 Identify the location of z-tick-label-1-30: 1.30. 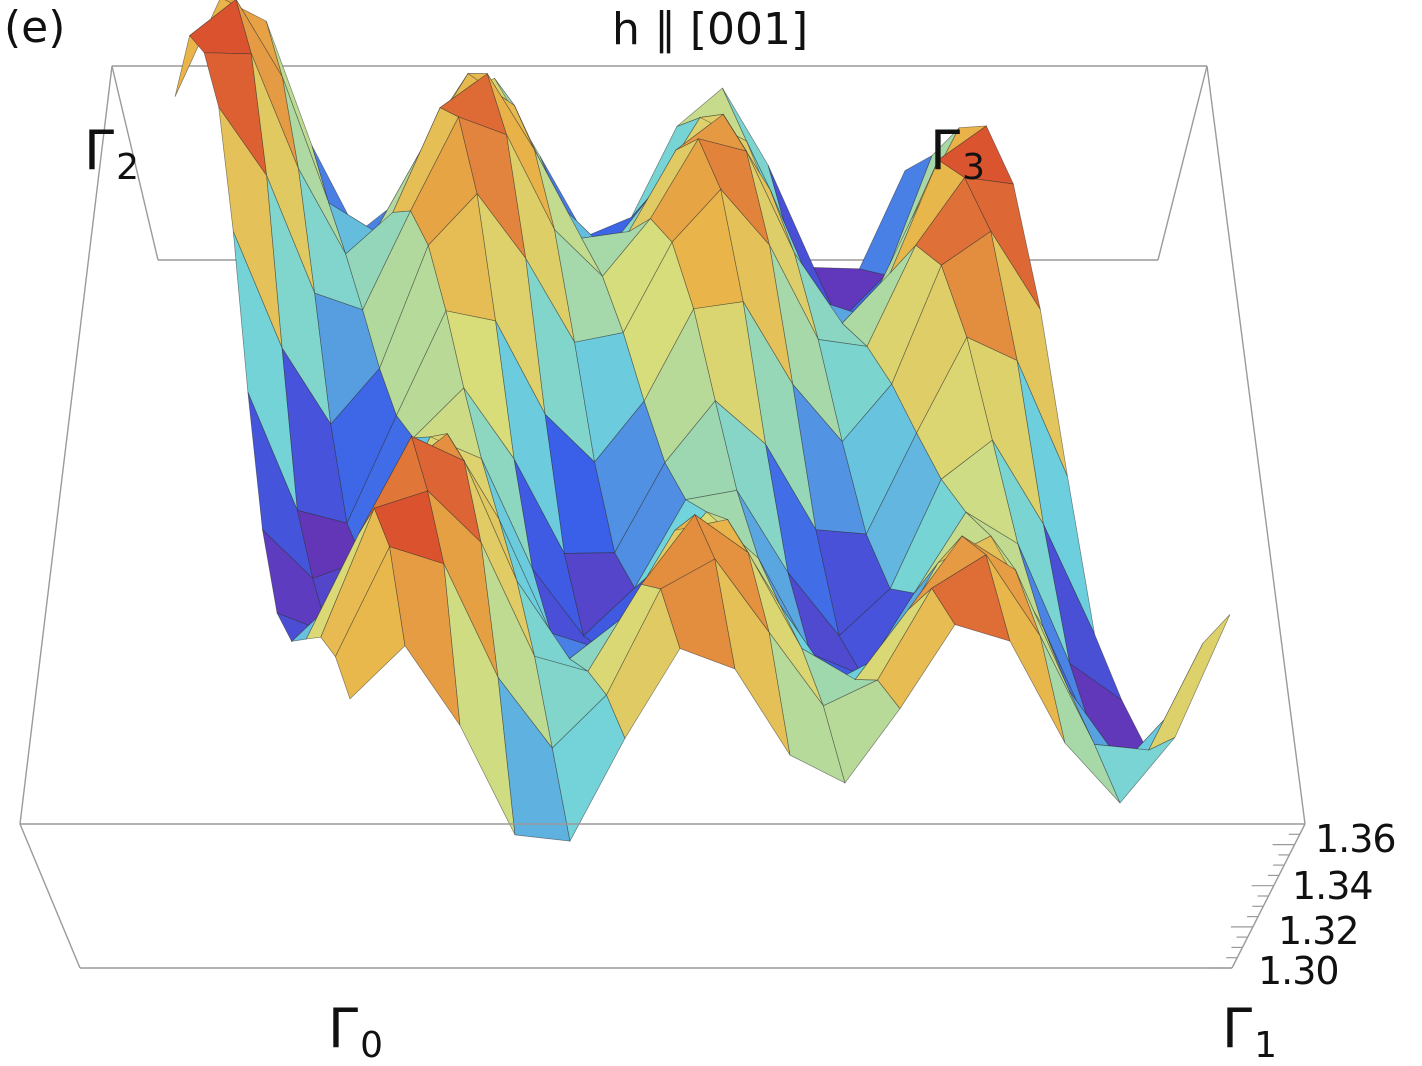
(1299, 971).